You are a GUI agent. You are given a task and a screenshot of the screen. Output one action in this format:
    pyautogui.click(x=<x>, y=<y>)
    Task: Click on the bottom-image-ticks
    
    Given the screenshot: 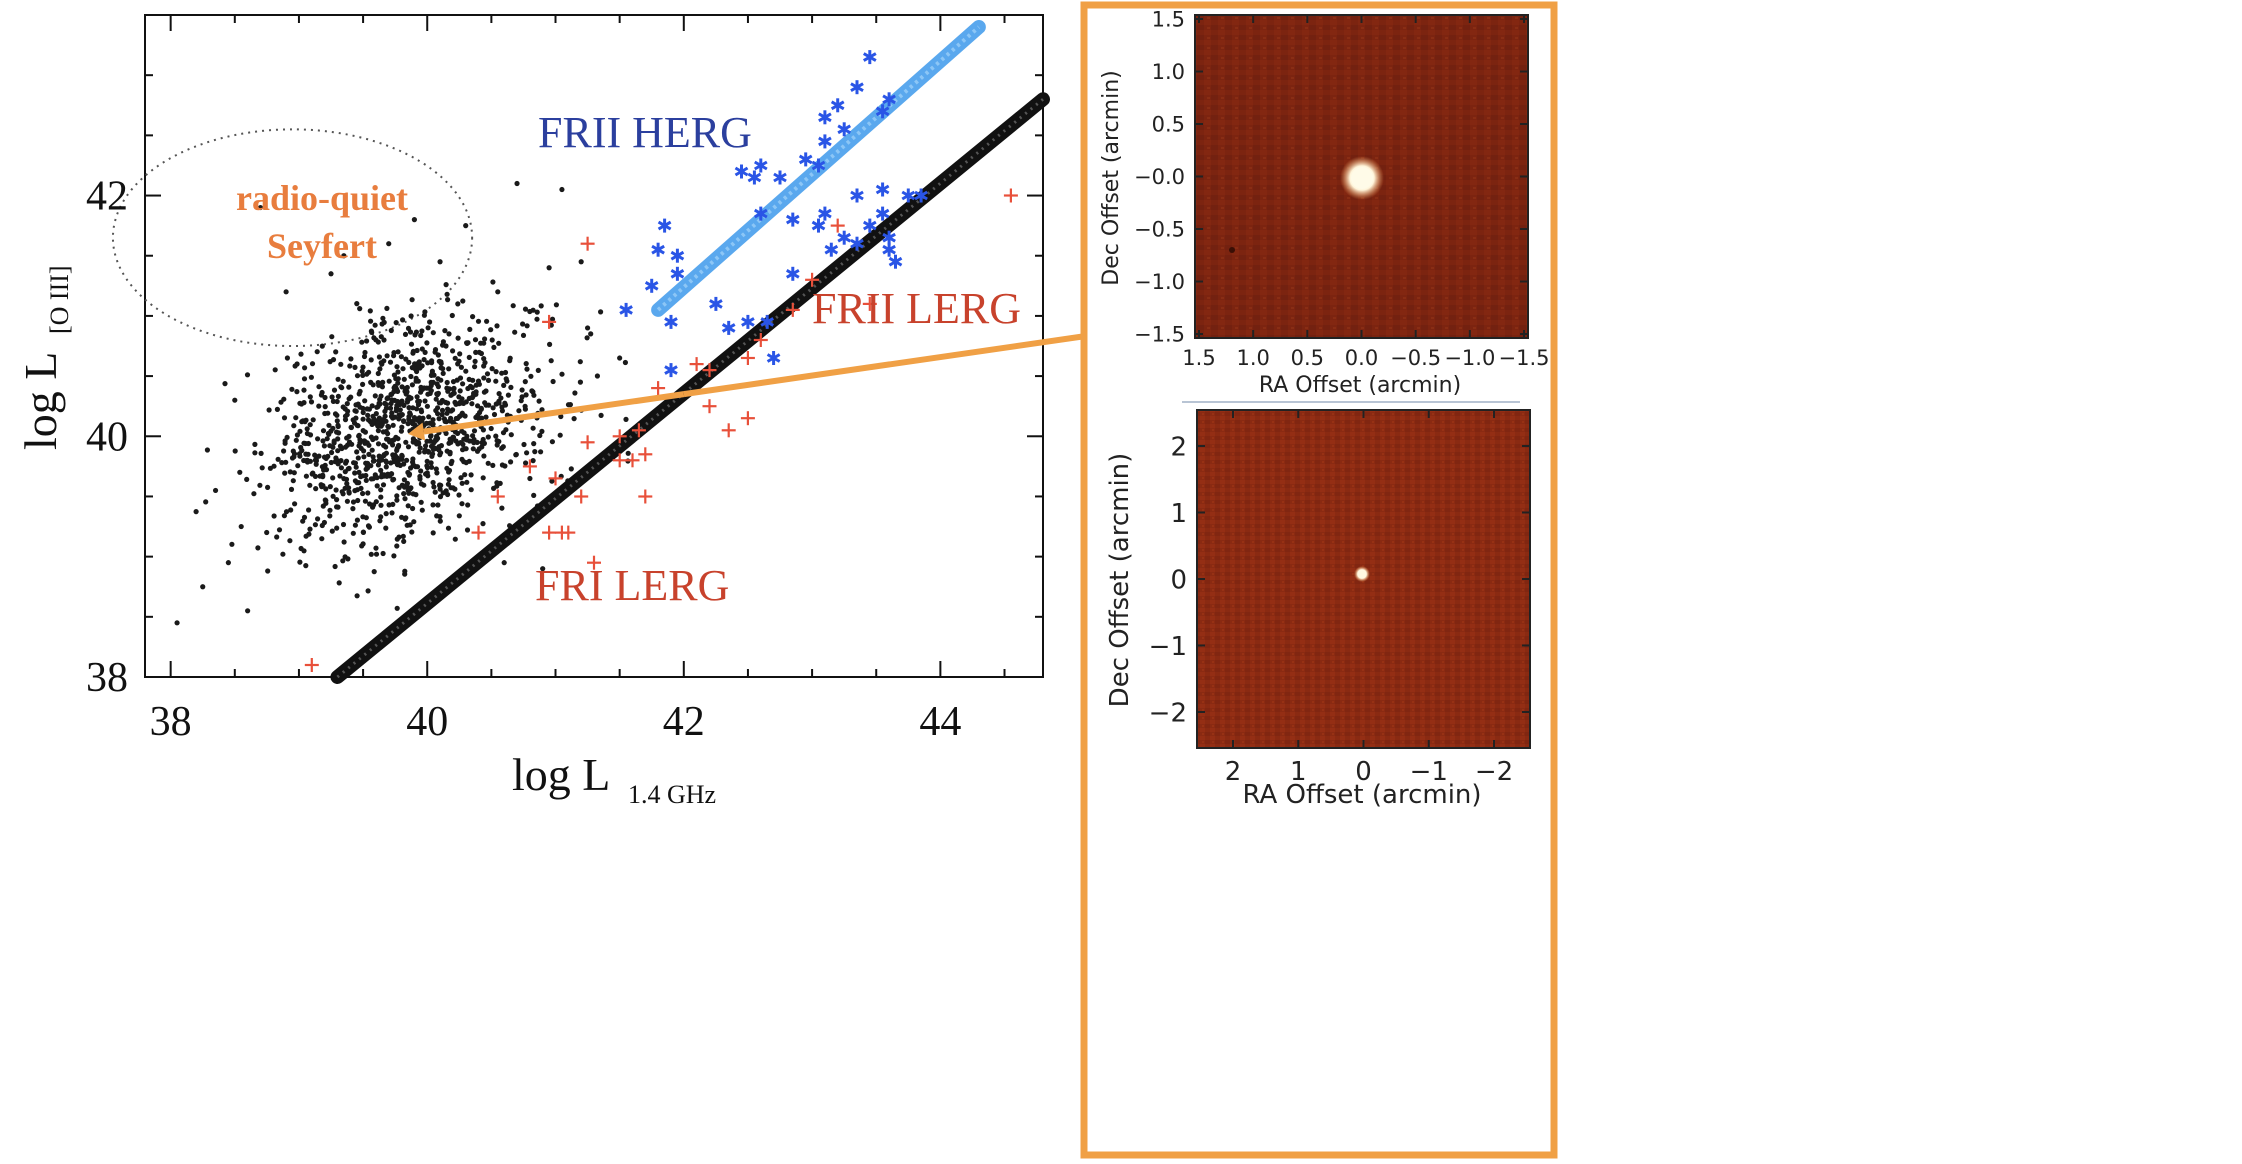 What is the action you would take?
    pyautogui.click(x=1363, y=579)
    